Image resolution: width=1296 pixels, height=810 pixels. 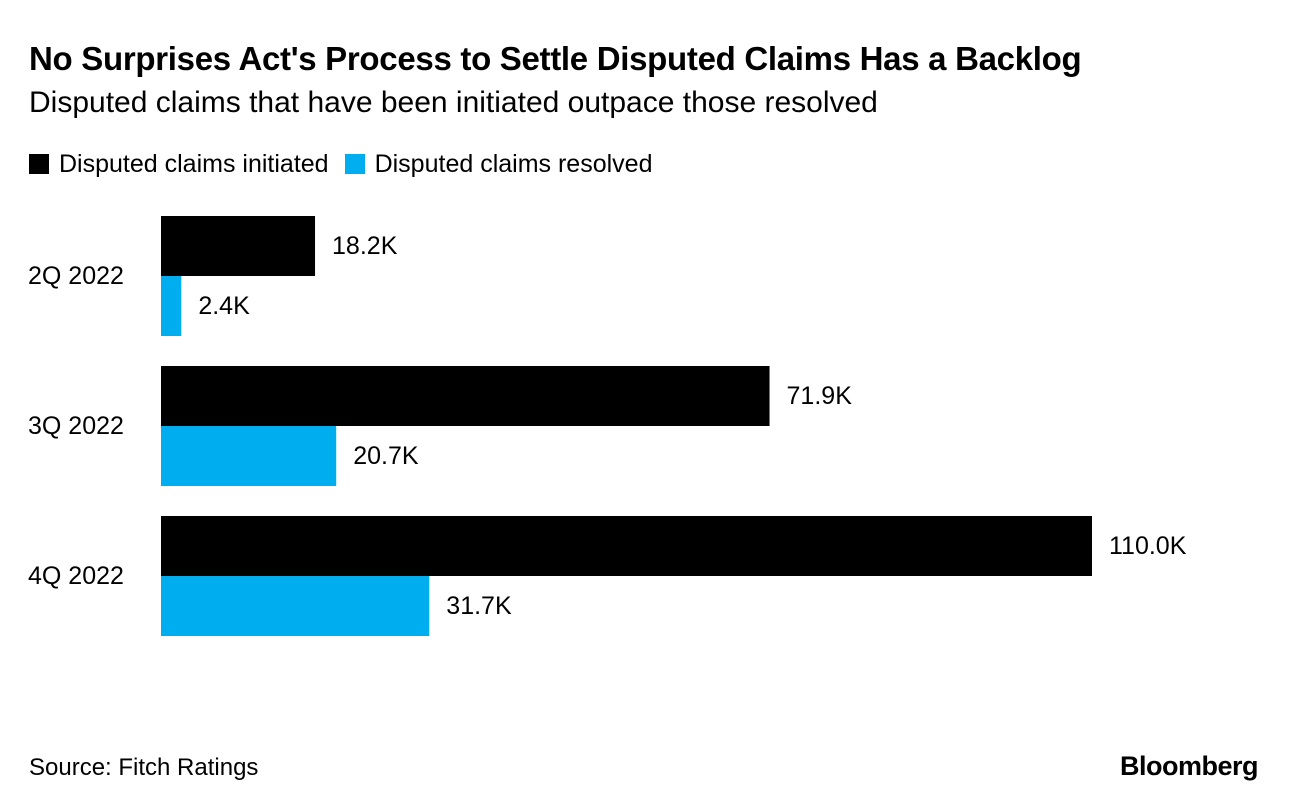 I want to click on category-label-3q-2022: 3Q 2022, so click(x=76, y=426).